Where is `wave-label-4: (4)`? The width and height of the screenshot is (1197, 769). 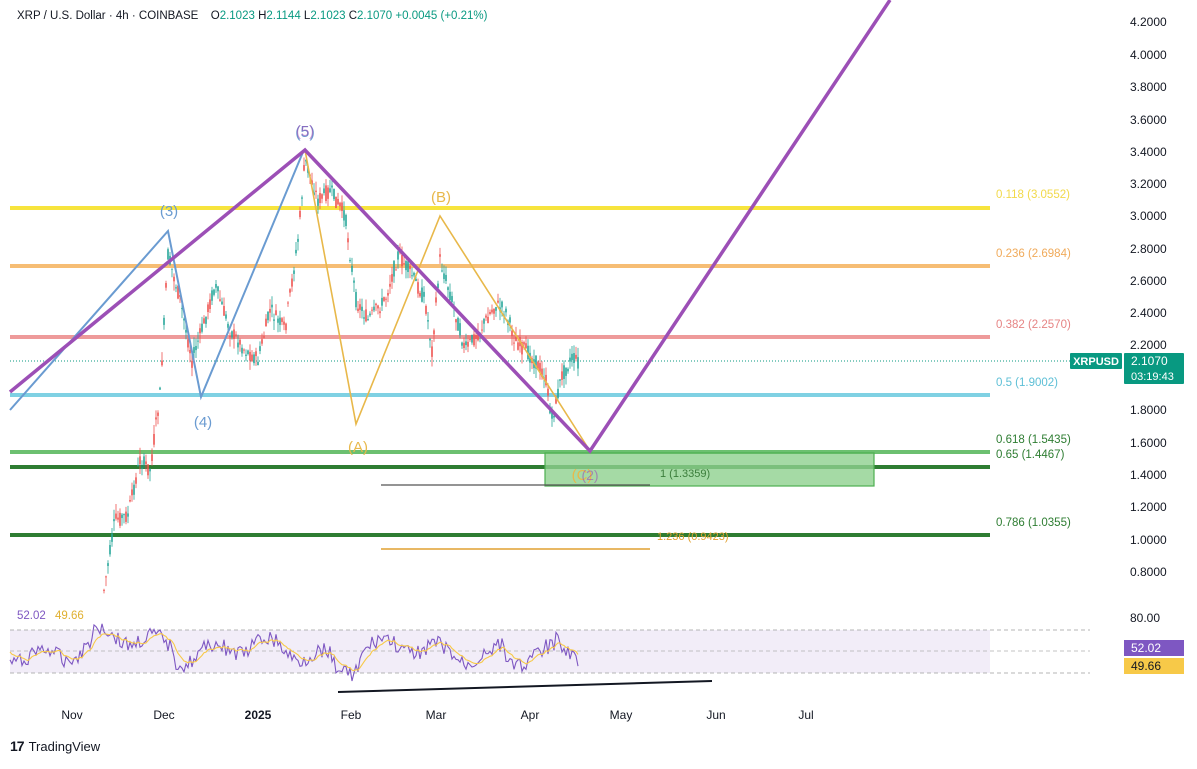
wave-label-4: (4) is located at coordinates (203, 422).